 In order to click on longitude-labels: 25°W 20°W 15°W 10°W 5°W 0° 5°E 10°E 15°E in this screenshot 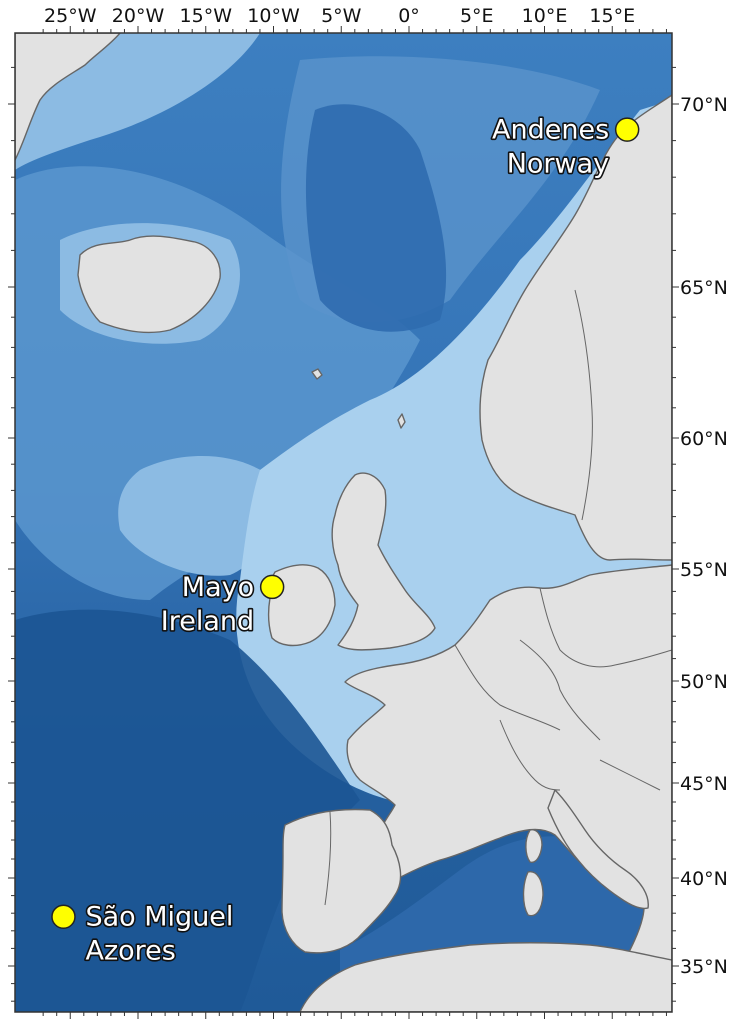, I will do `click(339, 16)`.